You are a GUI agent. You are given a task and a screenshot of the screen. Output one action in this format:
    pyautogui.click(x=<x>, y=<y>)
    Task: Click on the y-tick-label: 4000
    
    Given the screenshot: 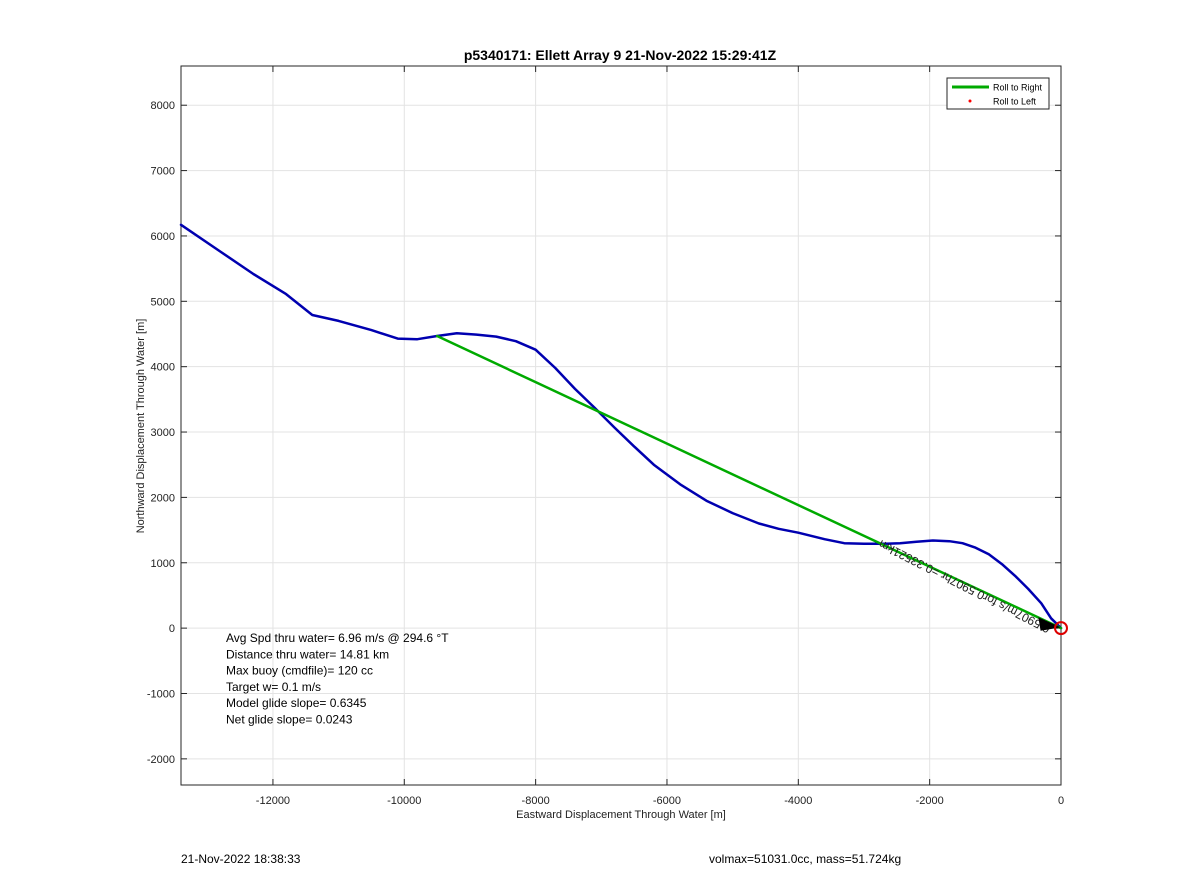 What is the action you would take?
    pyautogui.click(x=163, y=368)
    